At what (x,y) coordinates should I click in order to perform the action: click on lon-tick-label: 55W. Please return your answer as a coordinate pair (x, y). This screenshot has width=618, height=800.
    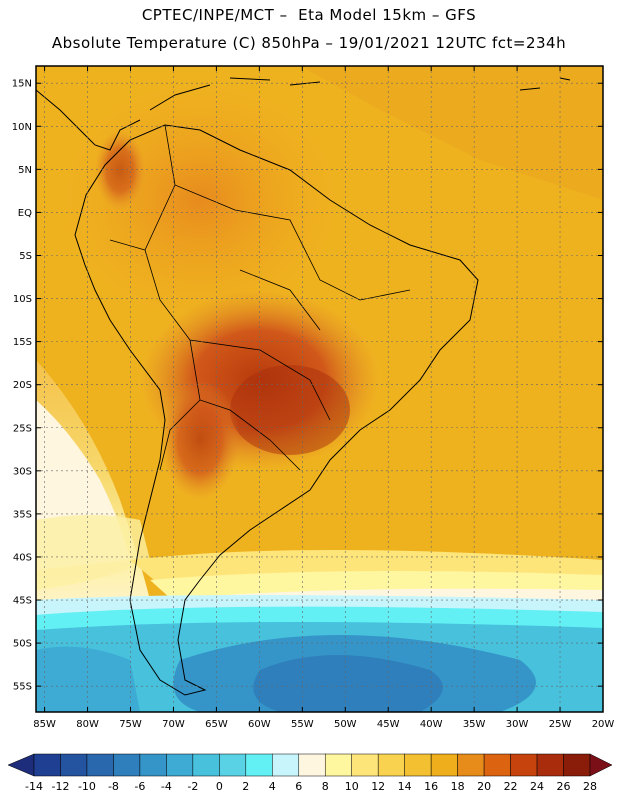
    Looking at the image, I should click on (302, 724).